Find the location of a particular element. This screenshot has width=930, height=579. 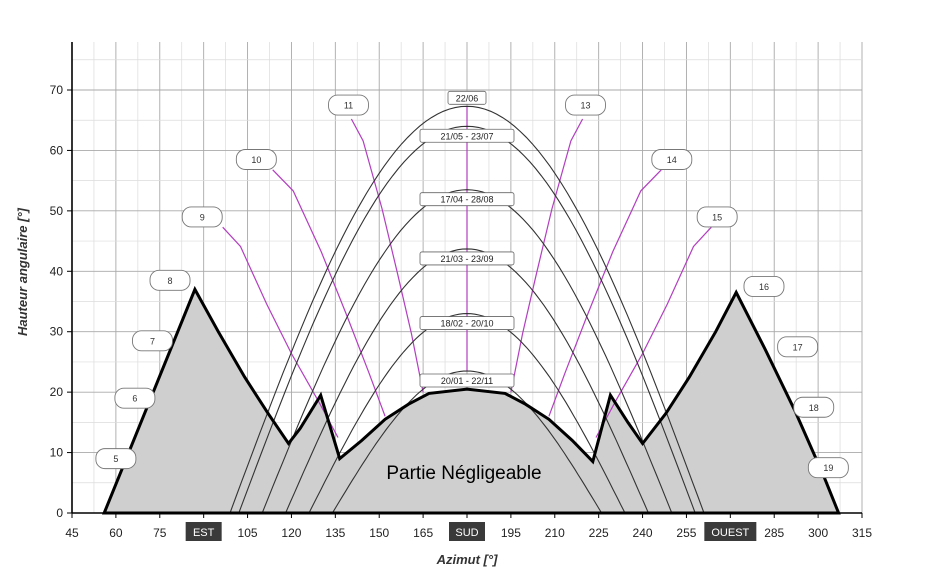

y-tick-label: 0 is located at coordinates (59, 513).